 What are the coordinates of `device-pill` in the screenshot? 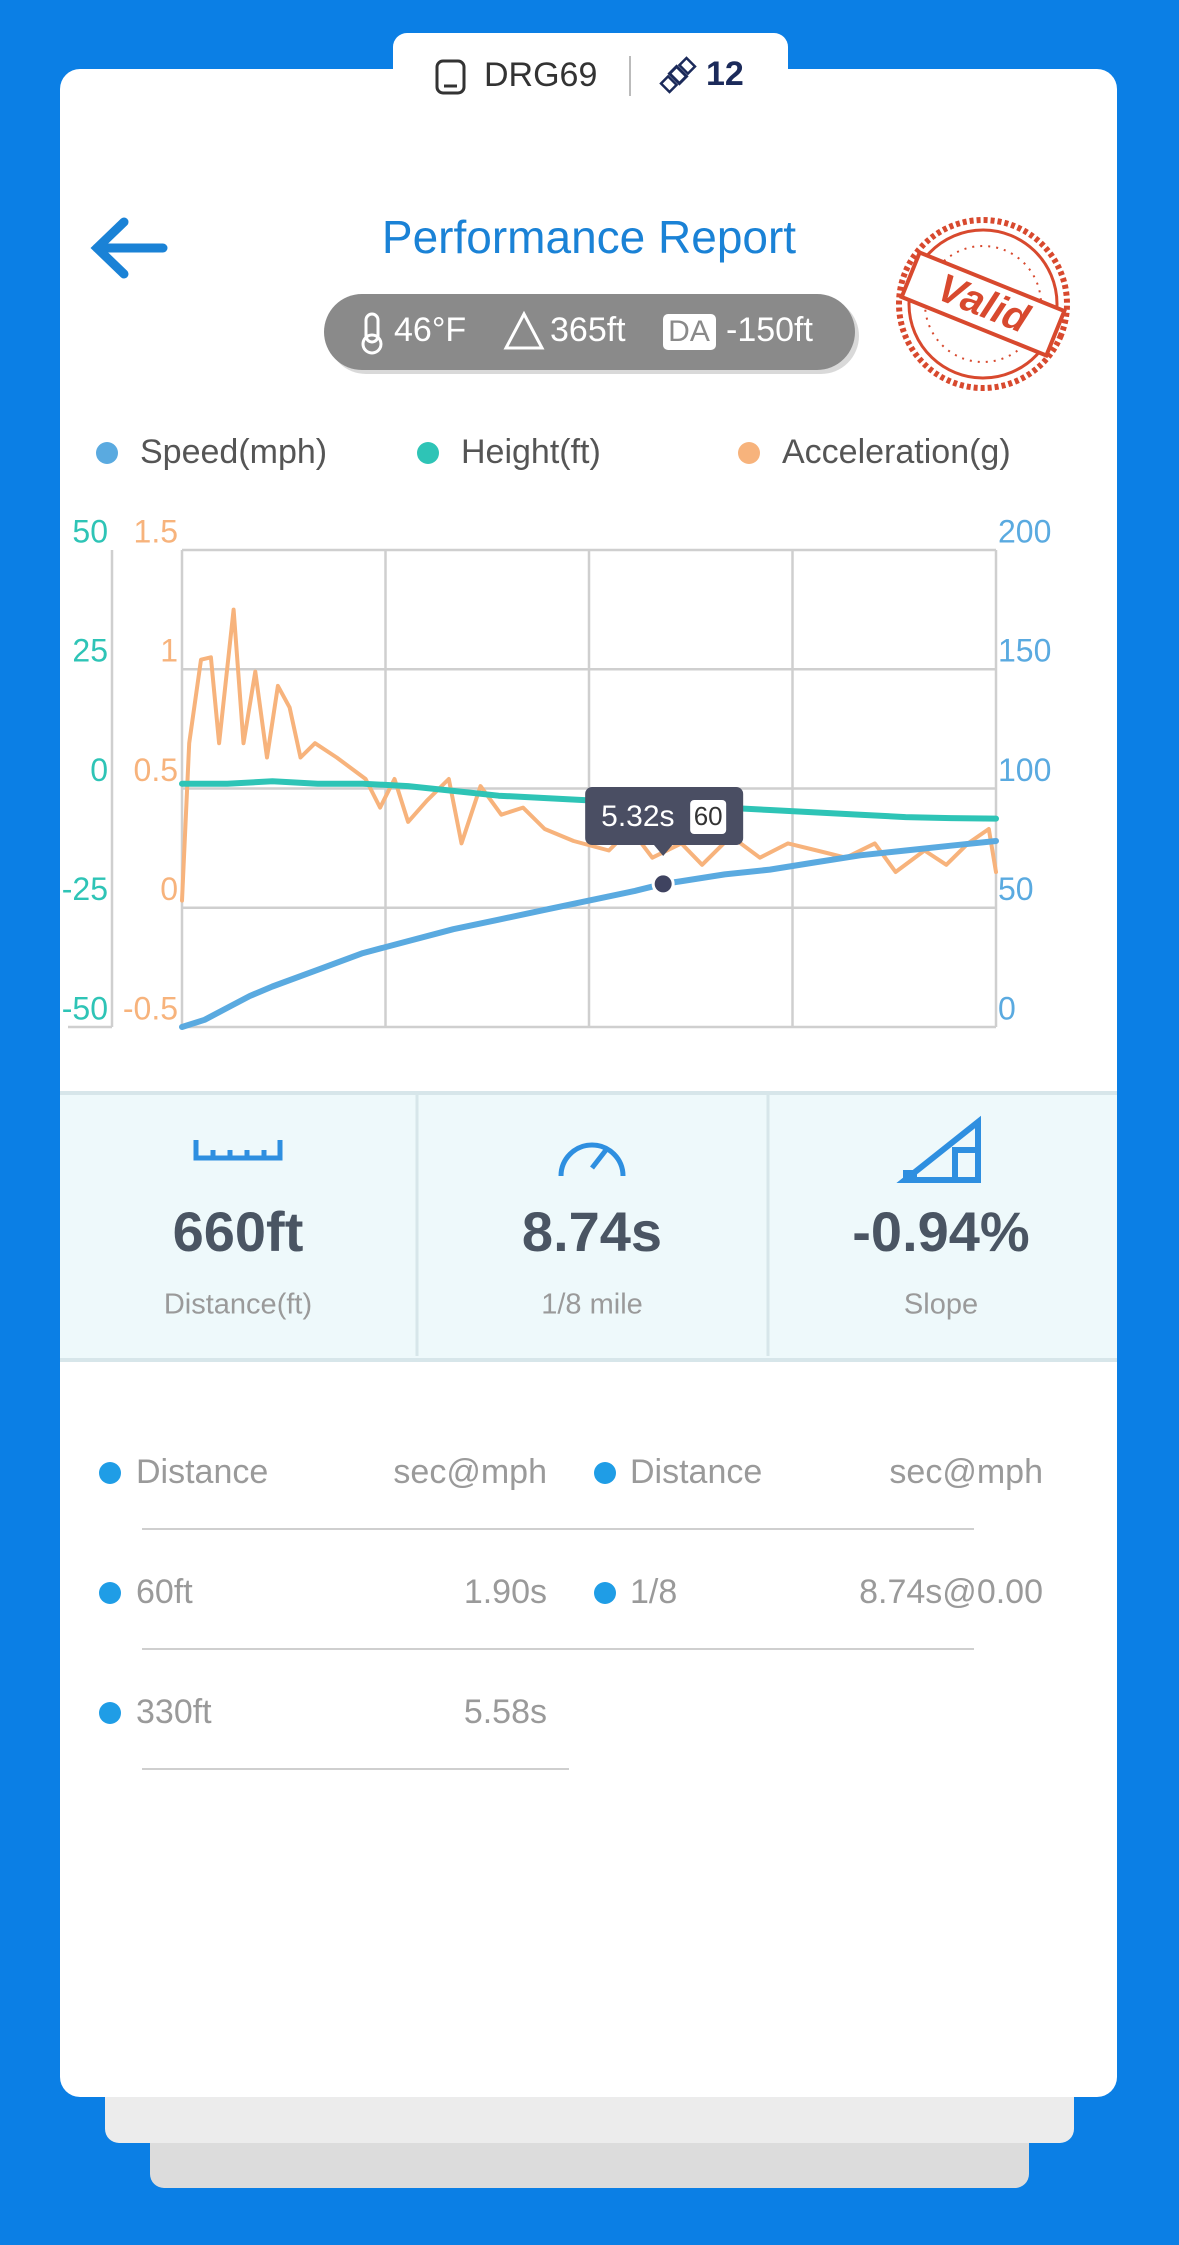 It's located at (590, 74).